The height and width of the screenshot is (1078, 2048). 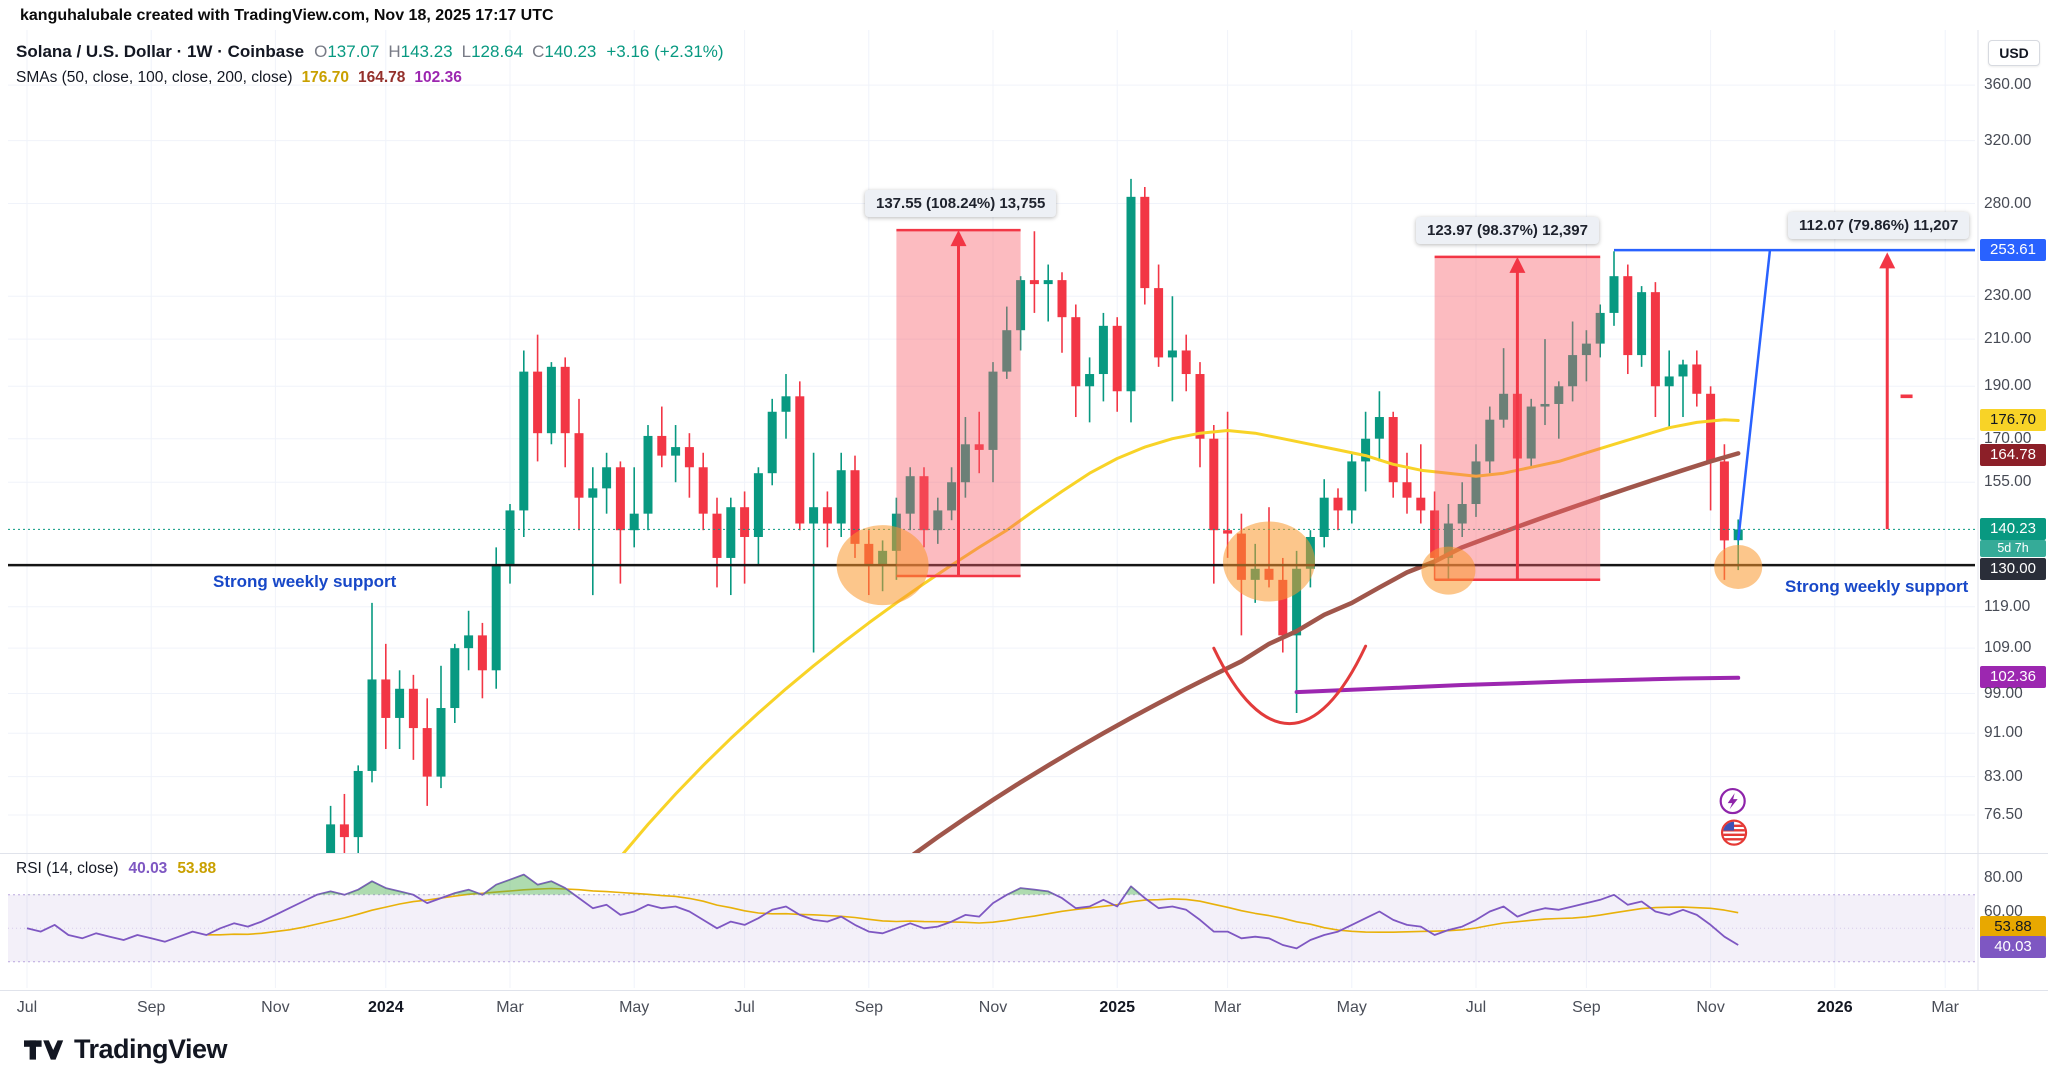 I want to click on support-price-label: 130.00, so click(x=2013, y=569).